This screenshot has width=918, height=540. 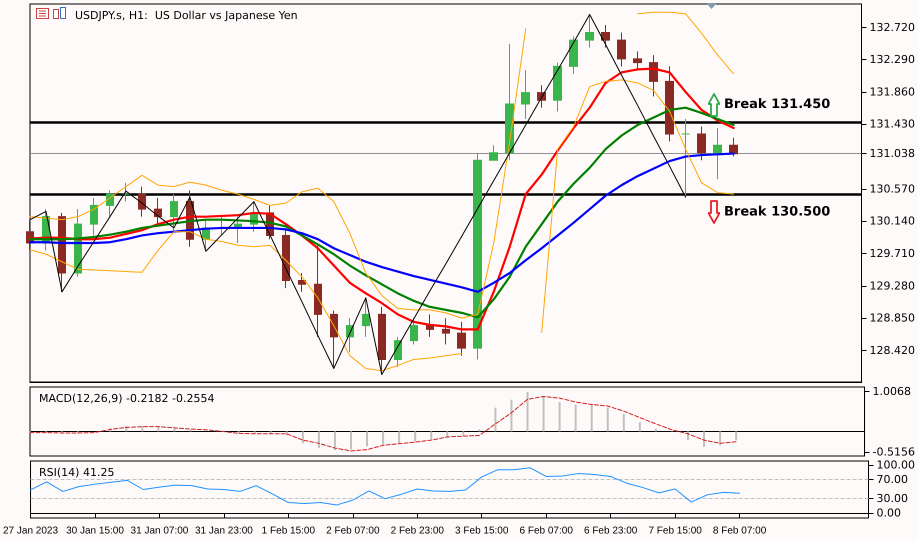 What do you see at coordinates (777, 104) in the screenshot?
I see `ref-line-label: Break 131.450` at bounding box center [777, 104].